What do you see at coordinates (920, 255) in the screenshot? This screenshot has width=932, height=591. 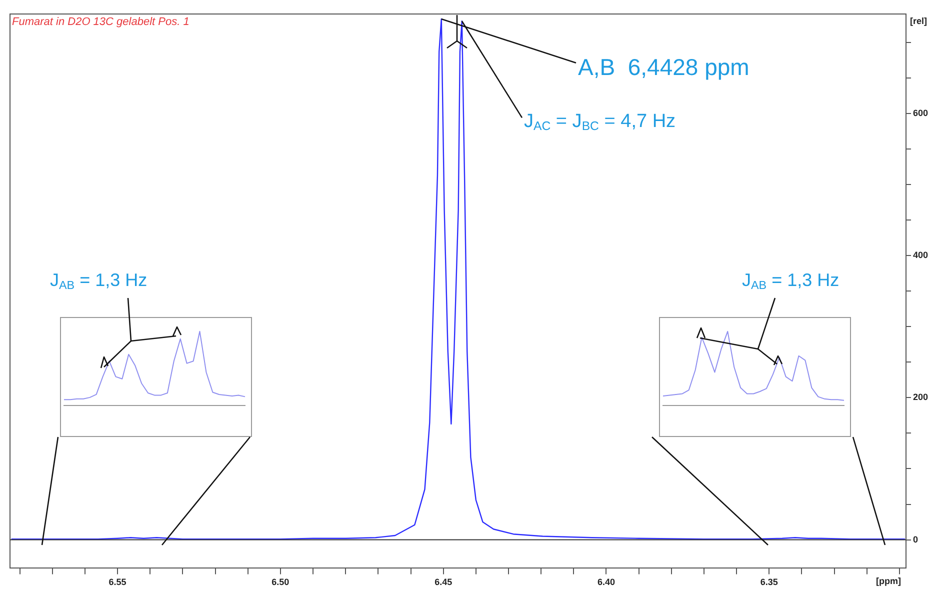 I see `y-tick-label: 400` at bounding box center [920, 255].